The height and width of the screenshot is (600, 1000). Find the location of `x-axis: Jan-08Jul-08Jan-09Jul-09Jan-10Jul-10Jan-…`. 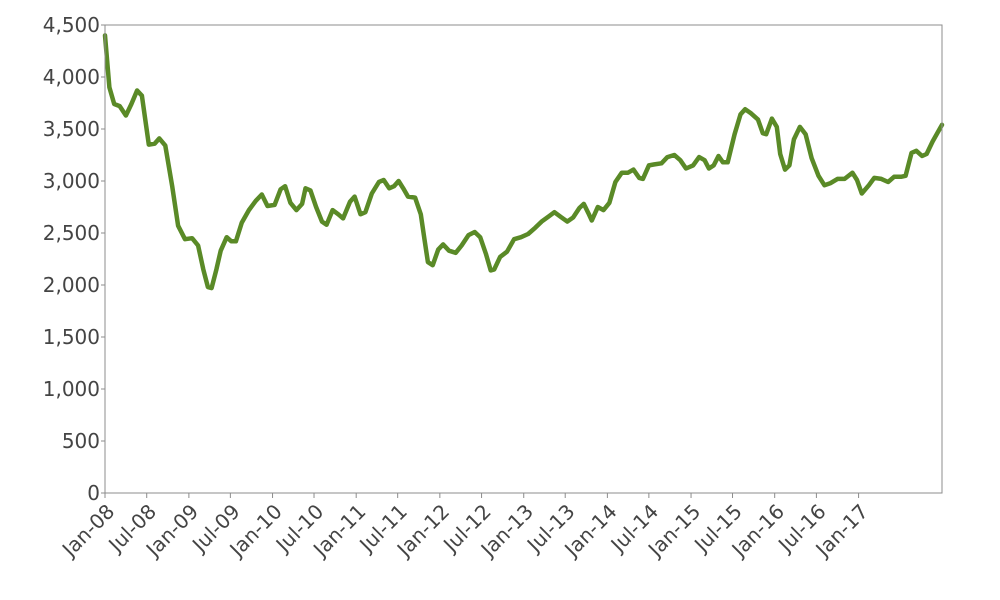

x-axis: Jan-08Jul-08Jan-09Jul-09Jan-10Jul-10Jan-… is located at coordinates (464, 528).